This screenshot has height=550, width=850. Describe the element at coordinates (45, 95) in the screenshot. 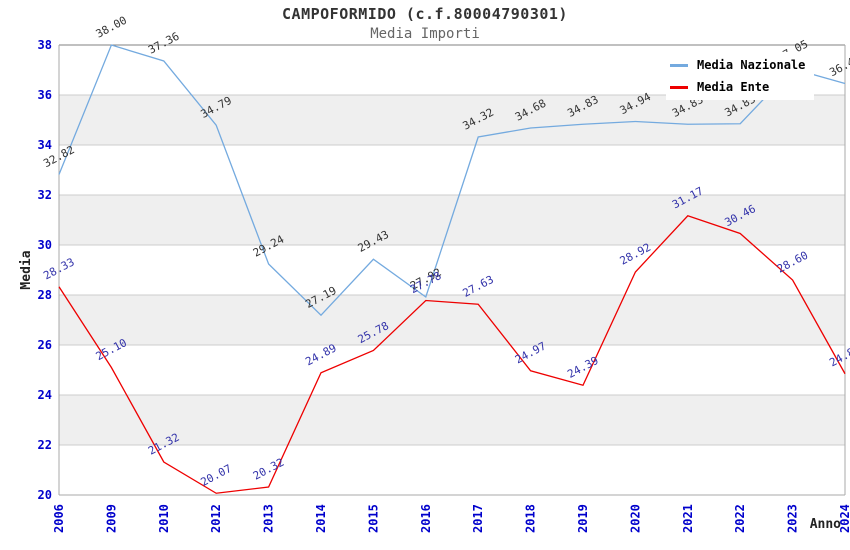

I see `y-axis-tick-label: 36` at that location.